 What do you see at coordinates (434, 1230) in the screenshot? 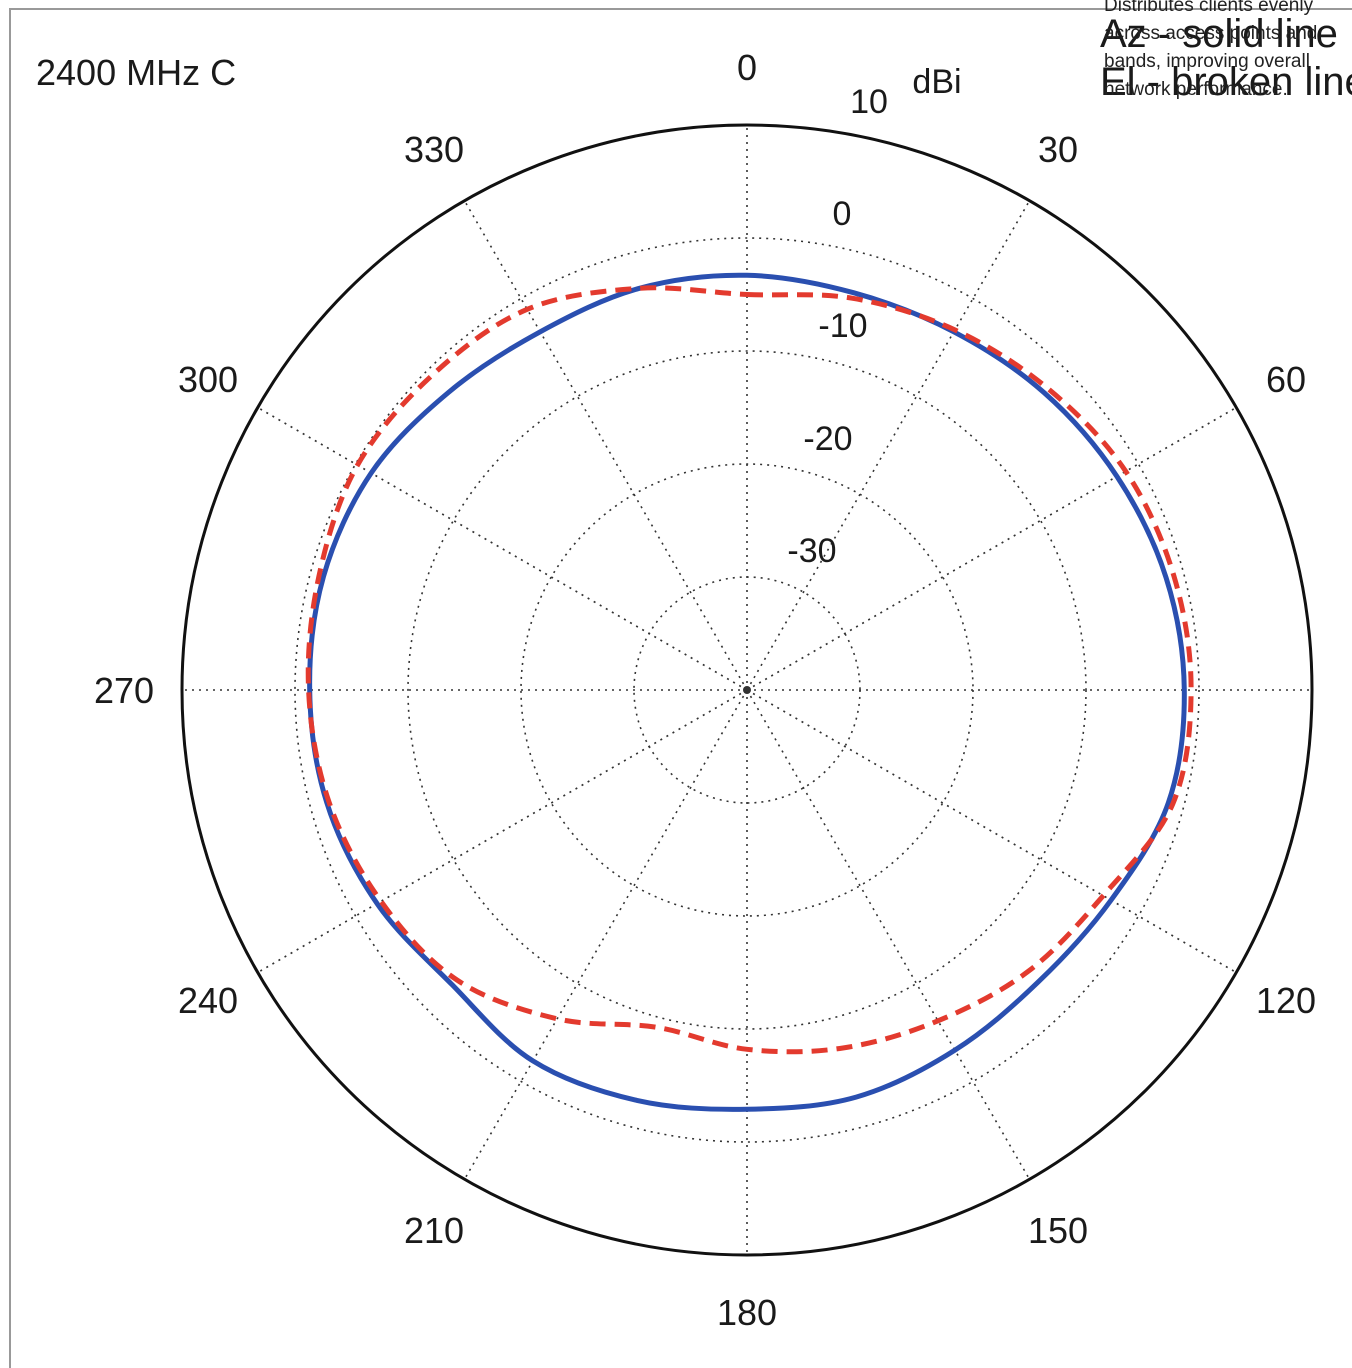
I see `angle-tick-label: 210` at bounding box center [434, 1230].